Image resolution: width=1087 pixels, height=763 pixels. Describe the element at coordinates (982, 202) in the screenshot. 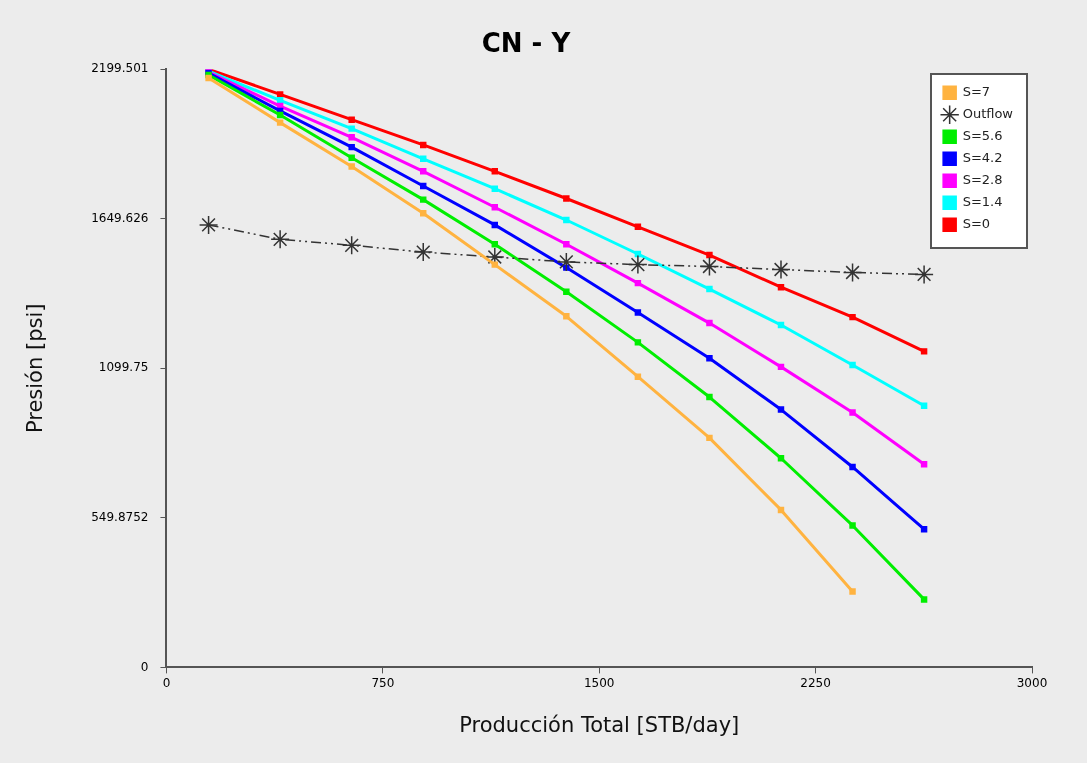

I see `legend-label: S=1.4` at that location.